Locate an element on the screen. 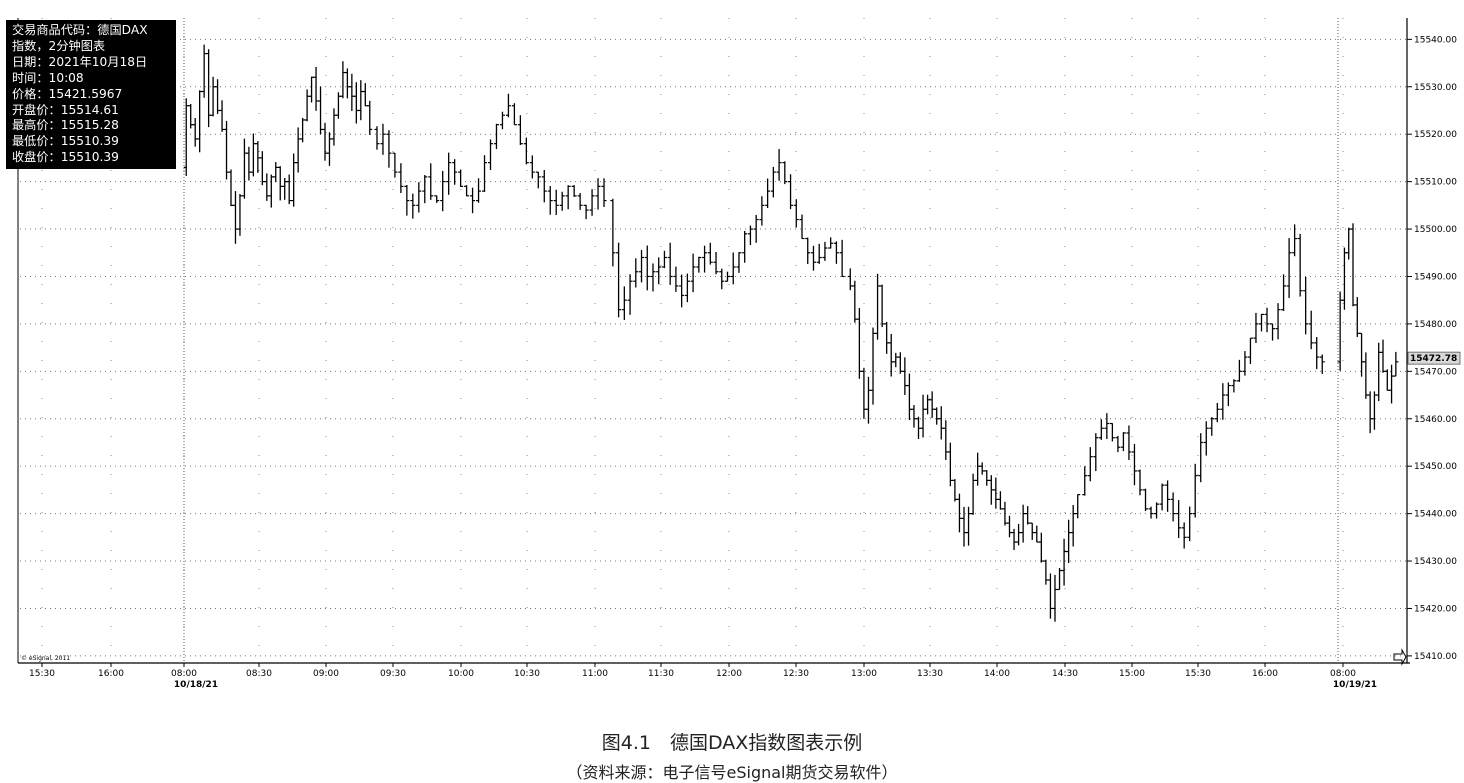  x-tick-label: 11:30 is located at coordinates (661, 674).